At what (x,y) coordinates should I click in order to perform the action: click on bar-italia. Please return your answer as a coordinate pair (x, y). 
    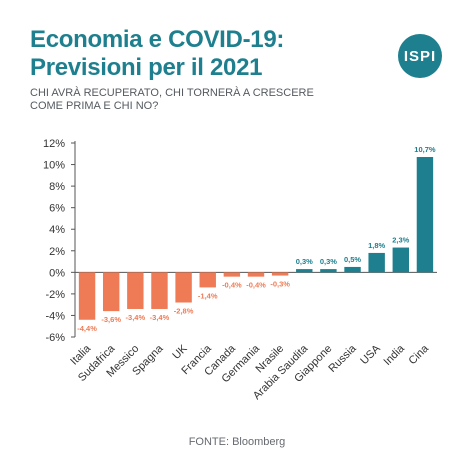
    Looking at the image, I should click on (87, 296).